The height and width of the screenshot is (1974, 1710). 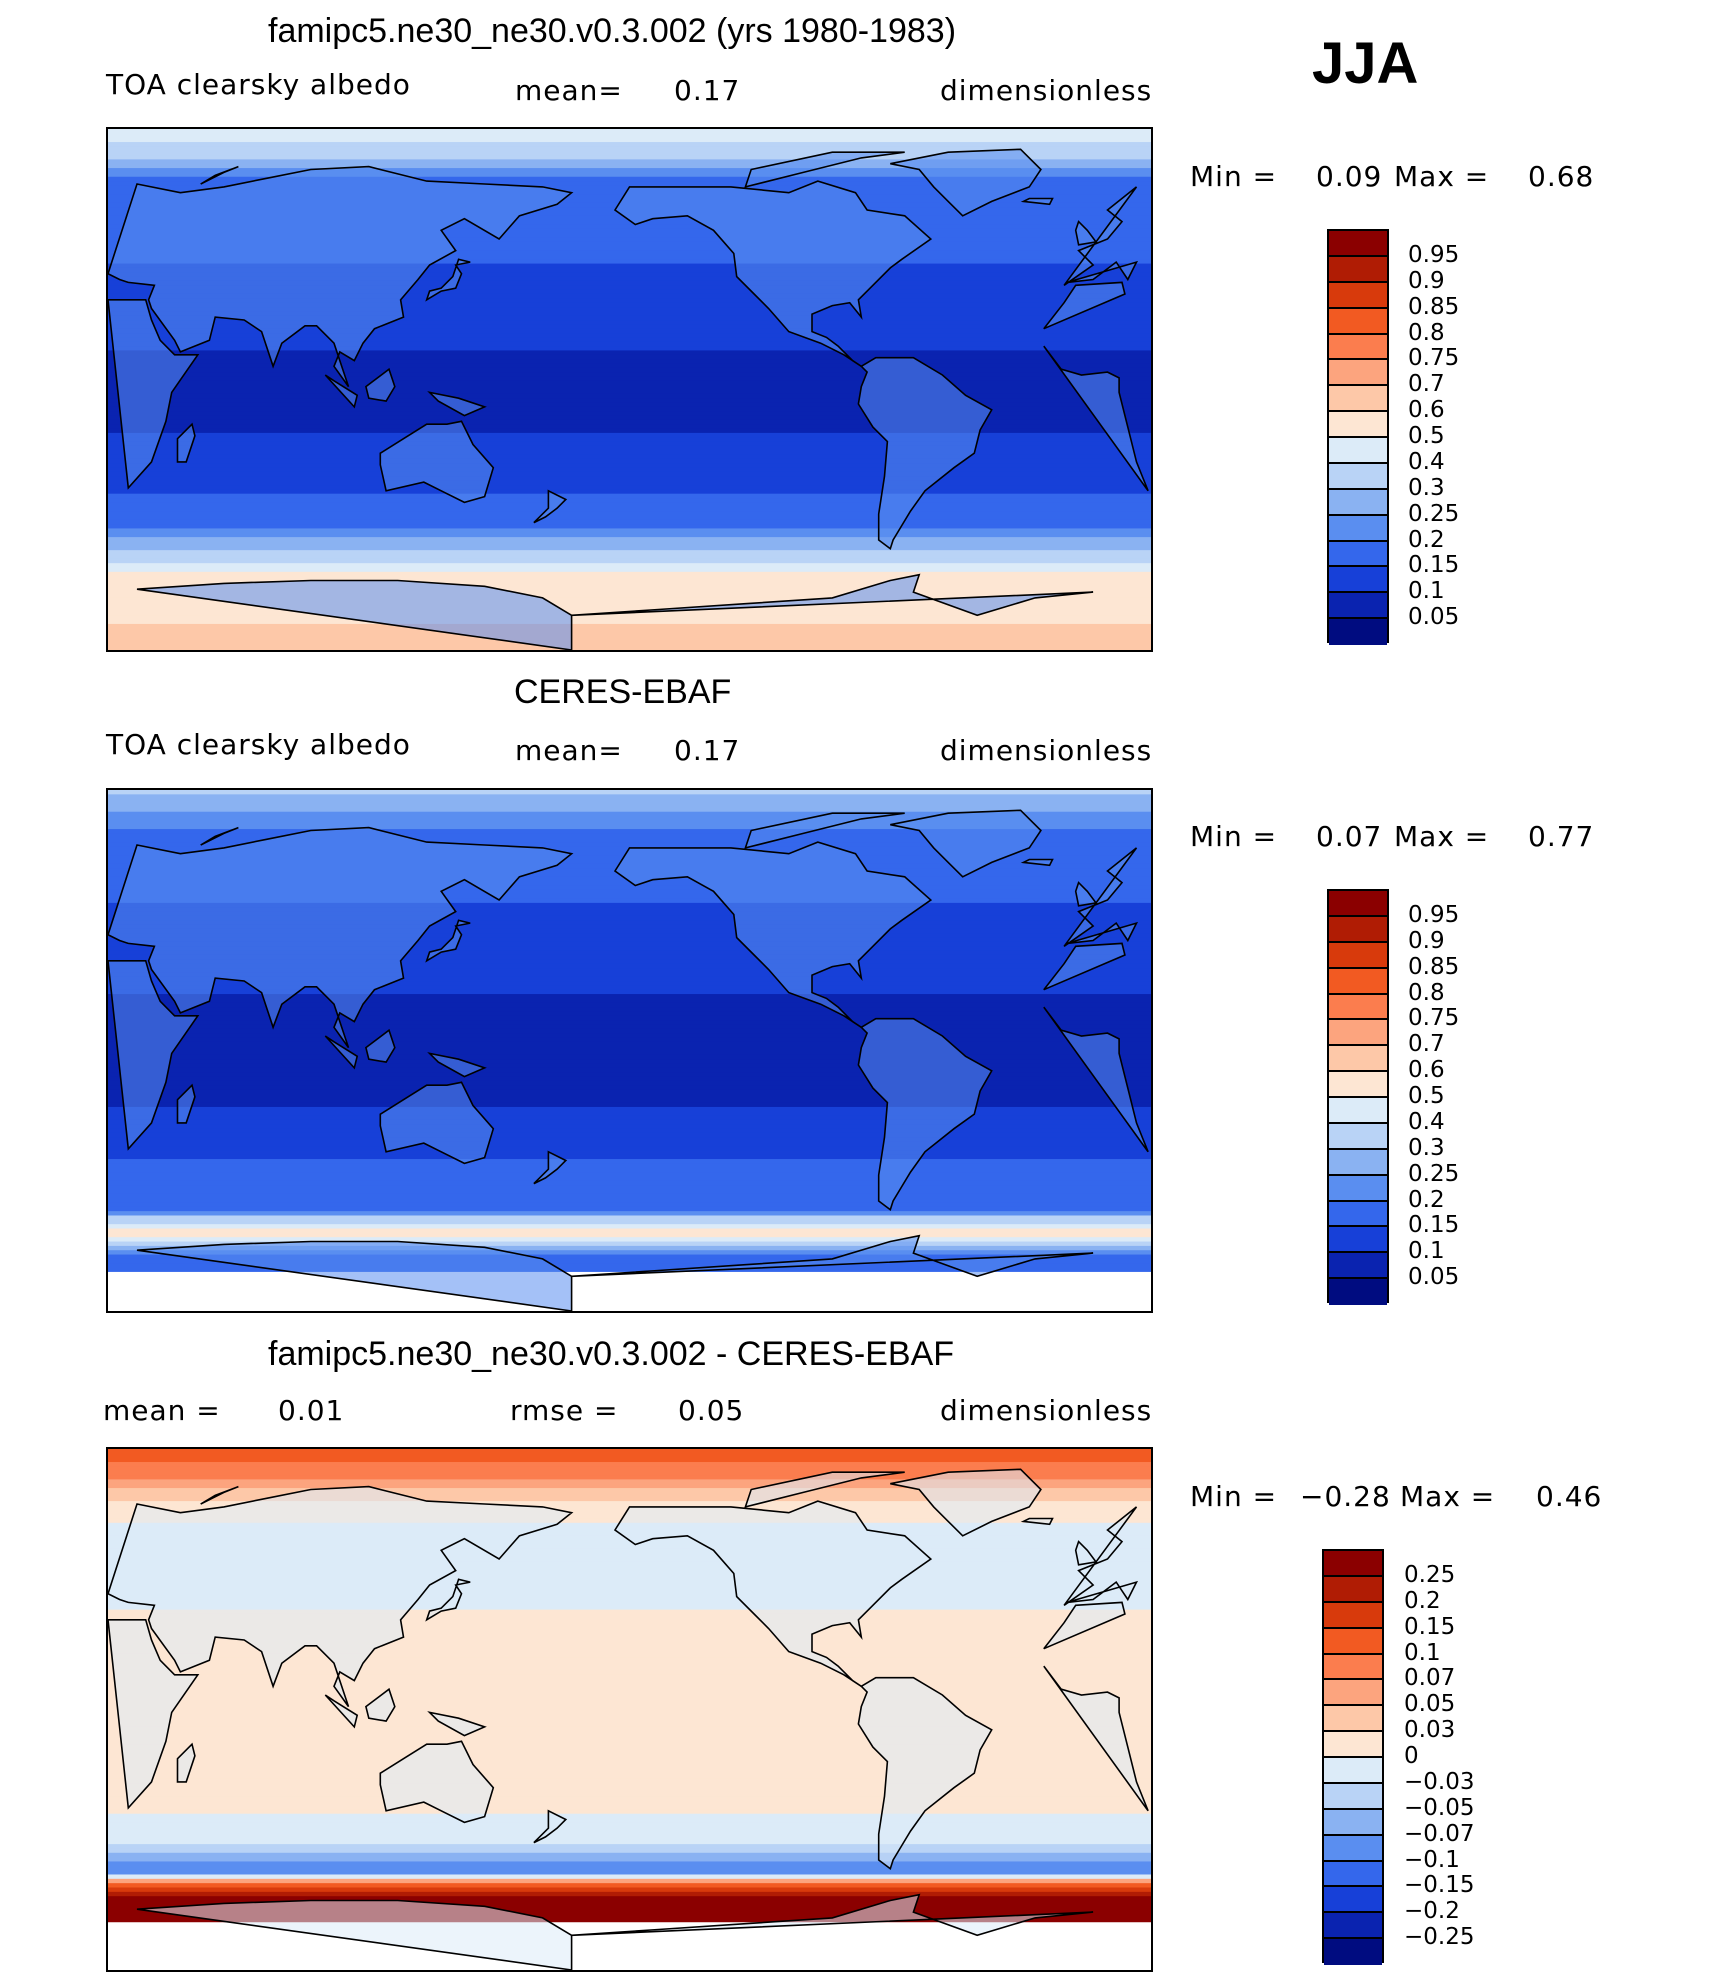 What do you see at coordinates (569, 90) in the screenshot?
I see `mean-label: mean=` at bounding box center [569, 90].